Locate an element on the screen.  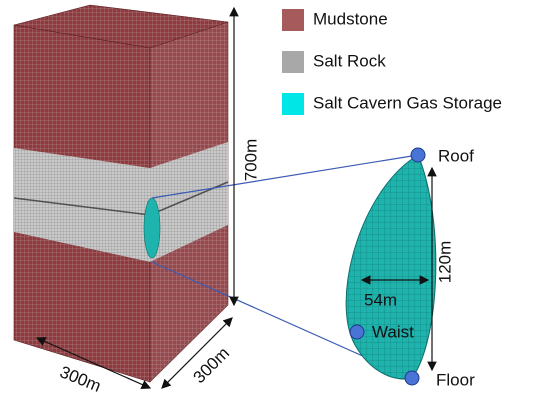
height-label: 700m is located at coordinates (250, 160).